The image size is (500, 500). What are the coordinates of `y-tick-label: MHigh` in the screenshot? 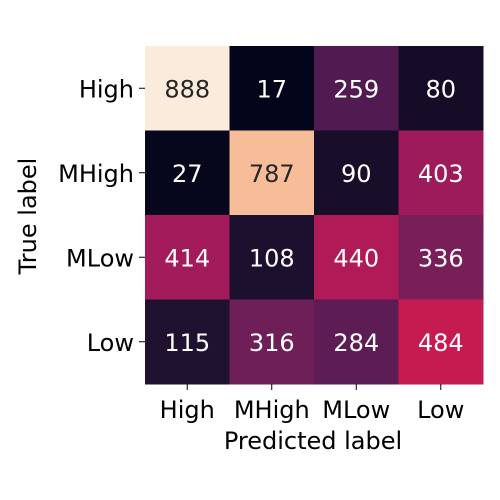 It's located at (96, 174).